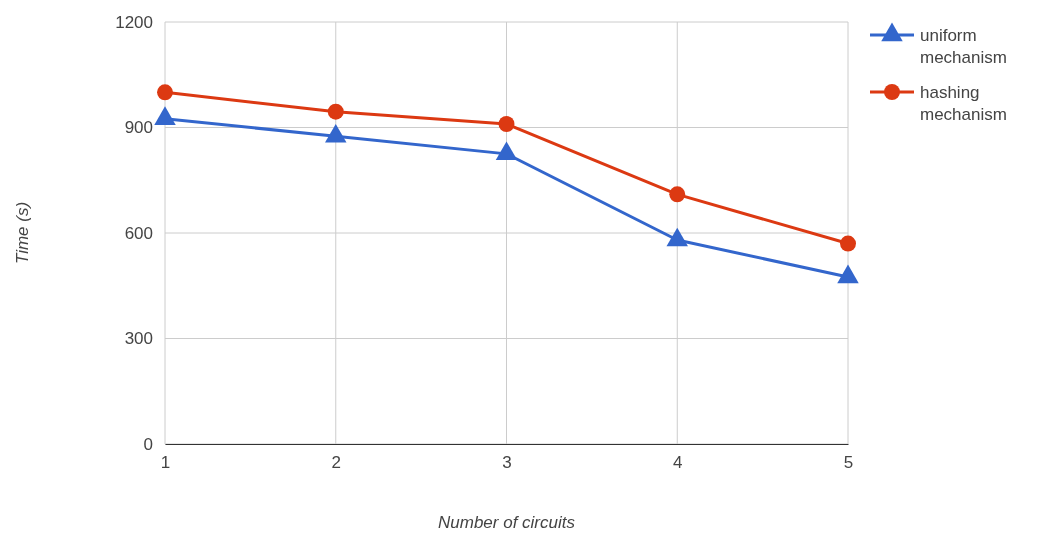  I want to click on y-tick-label: 300, so click(138, 339).